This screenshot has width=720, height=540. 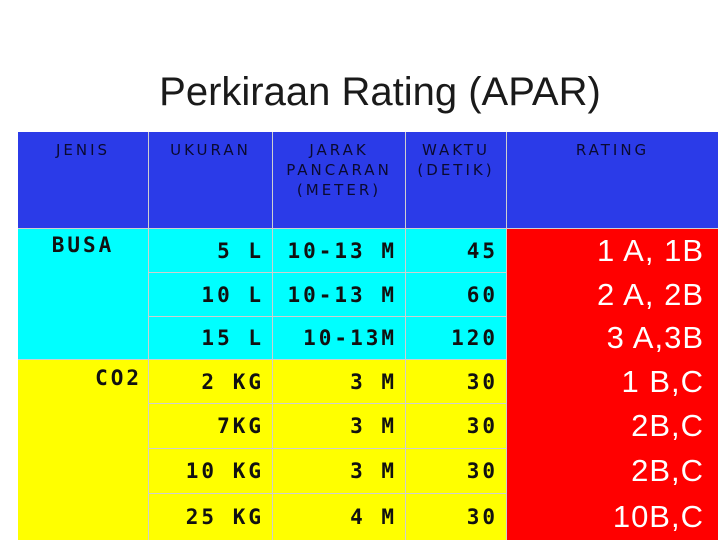 I want to click on jenis-busa: BUSA, so click(x=83, y=294).